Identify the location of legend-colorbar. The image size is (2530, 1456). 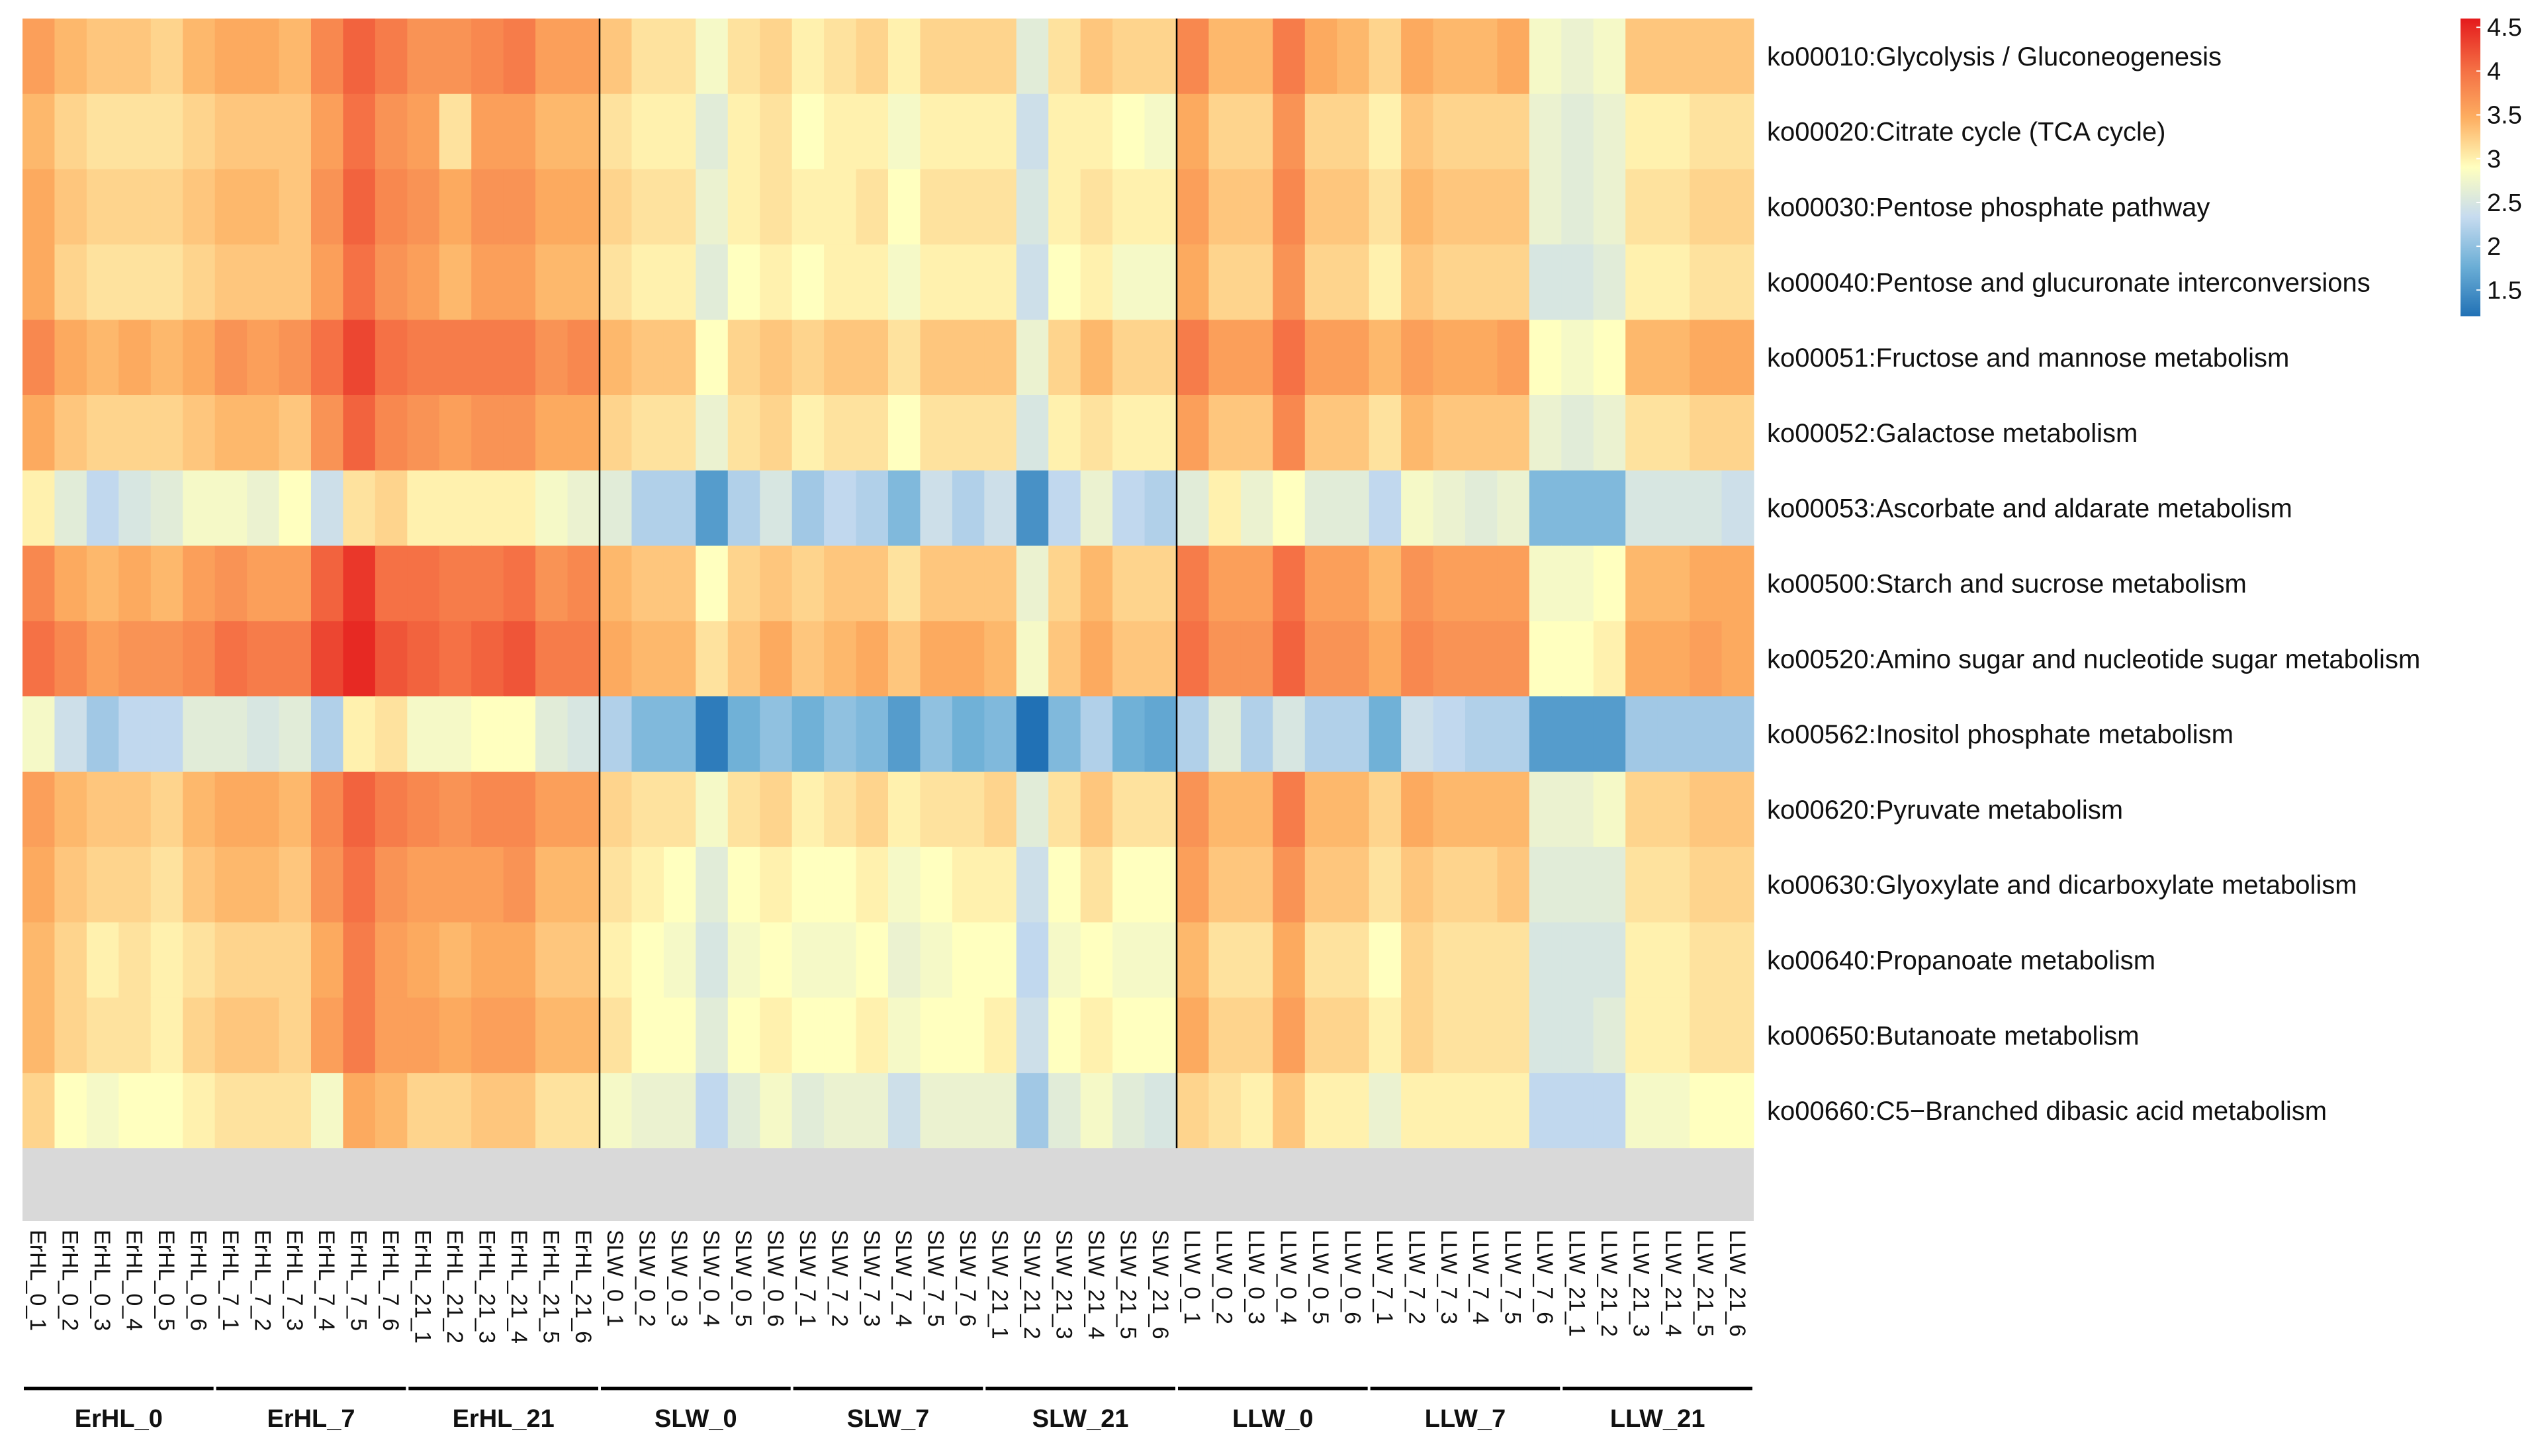
(2470, 167).